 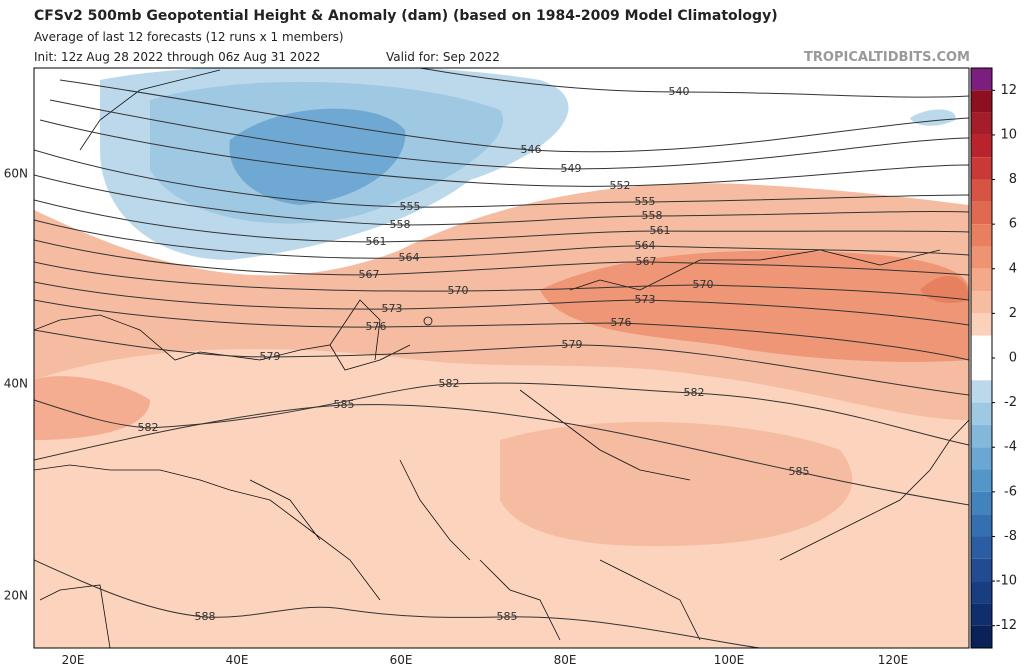 What do you see at coordinates (1006, 625) in the screenshot?
I see `colorbar-tick-label: -12` at bounding box center [1006, 625].